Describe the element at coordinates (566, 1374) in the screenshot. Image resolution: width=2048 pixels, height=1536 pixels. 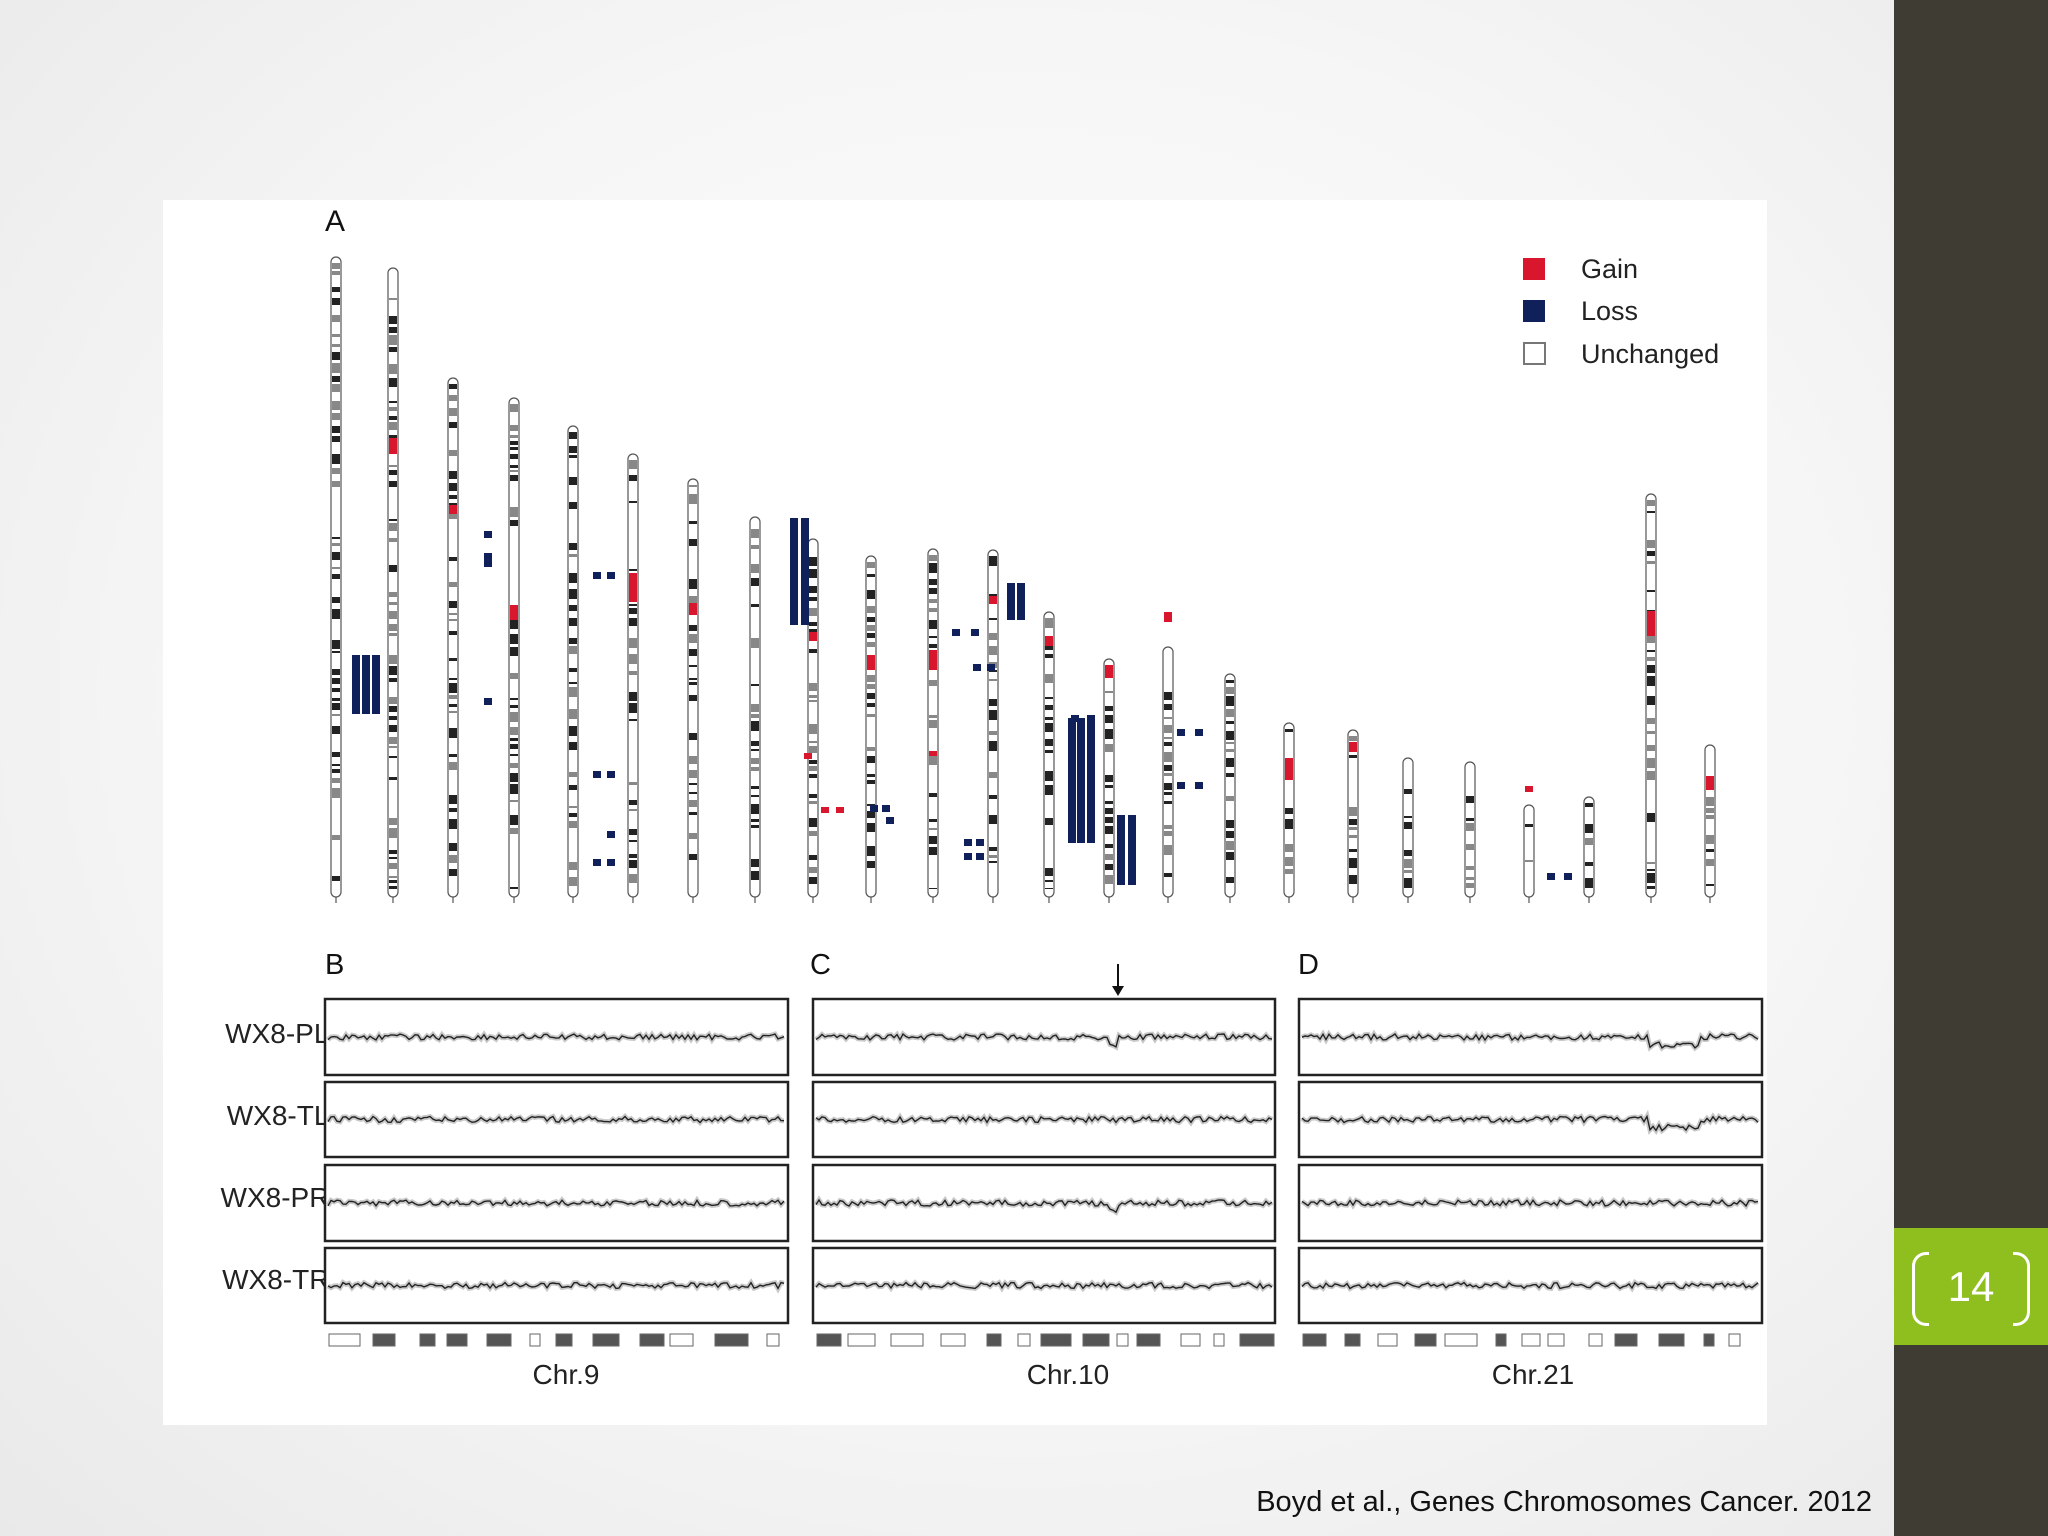
I see `chr9-axis-label: Chr.9` at that location.